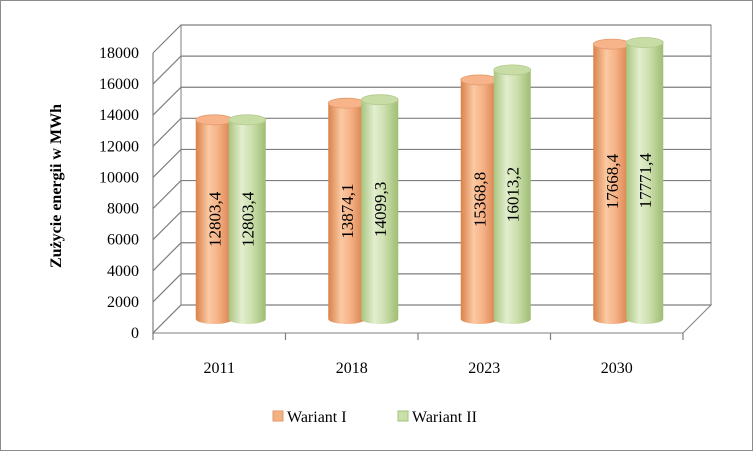 The height and width of the screenshot is (451, 753). What do you see at coordinates (119, 177) in the screenshot?
I see `y-tick-label: 10000` at bounding box center [119, 177].